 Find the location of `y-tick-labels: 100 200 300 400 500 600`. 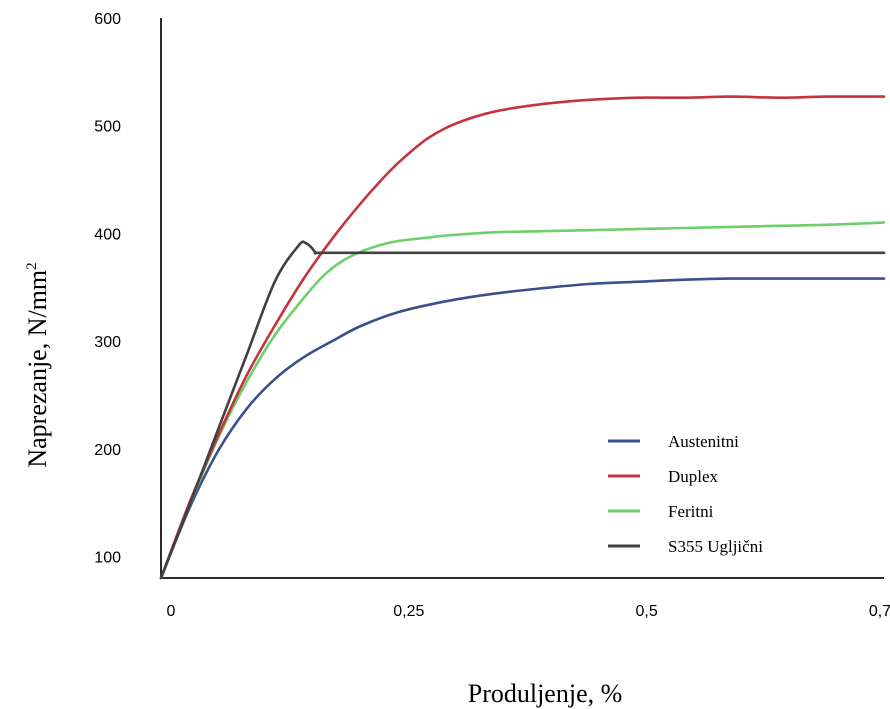

y-tick-labels: 100 200 300 400 500 600 is located at coordinates (107, 288).